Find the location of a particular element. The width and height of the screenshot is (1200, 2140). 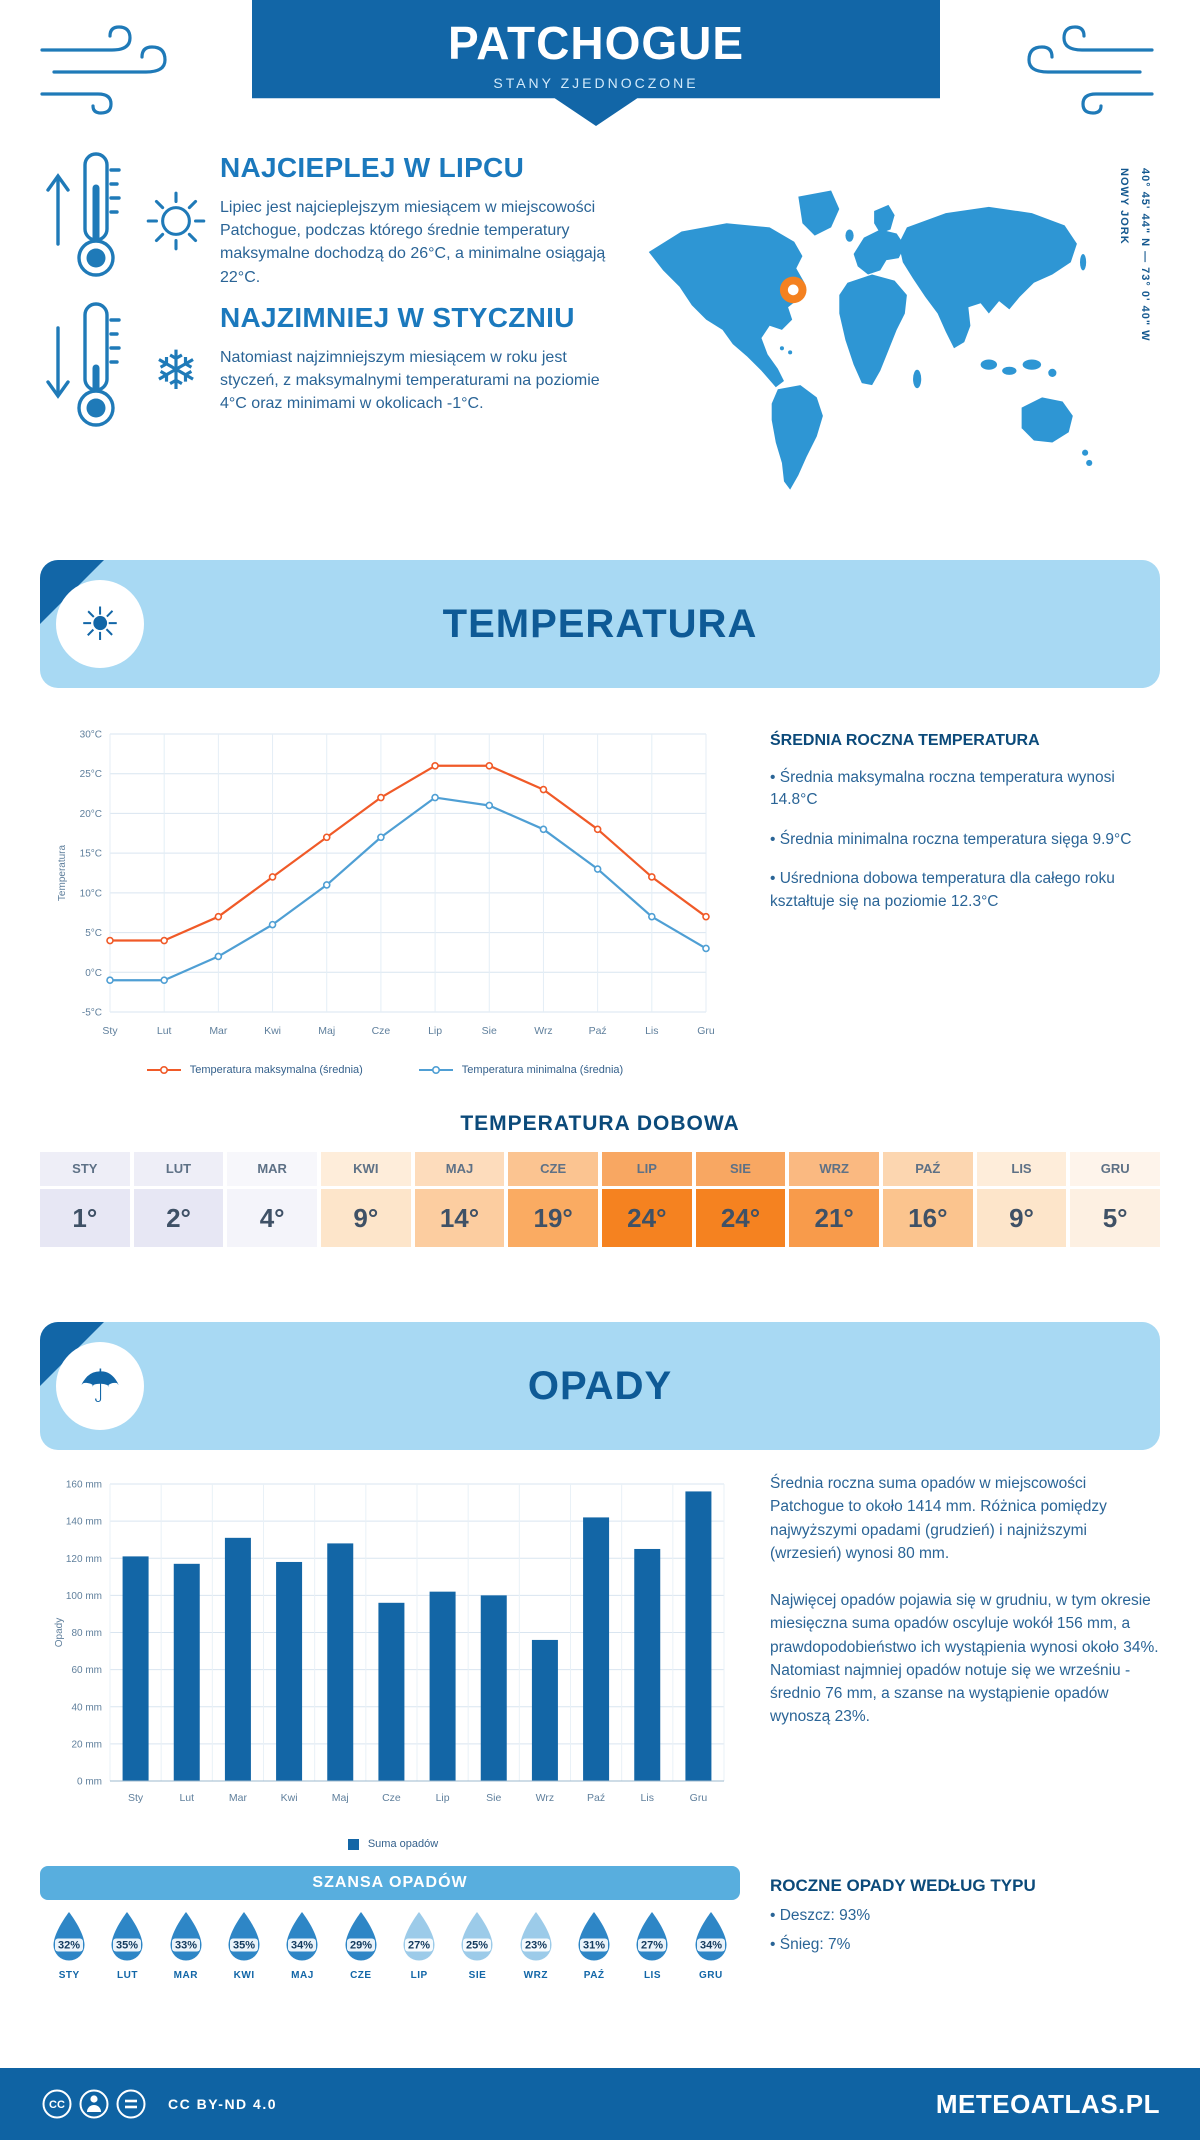

daily-temp-column-cze: CZE 19° is located at coordinates (553, 1199).